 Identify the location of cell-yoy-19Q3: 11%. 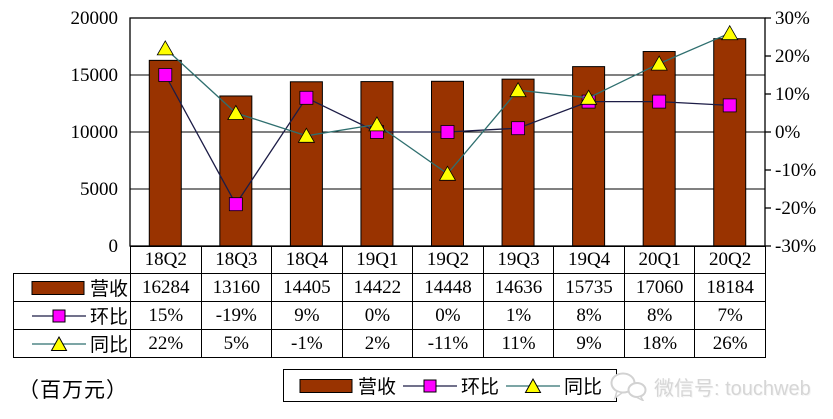
(518, 343).